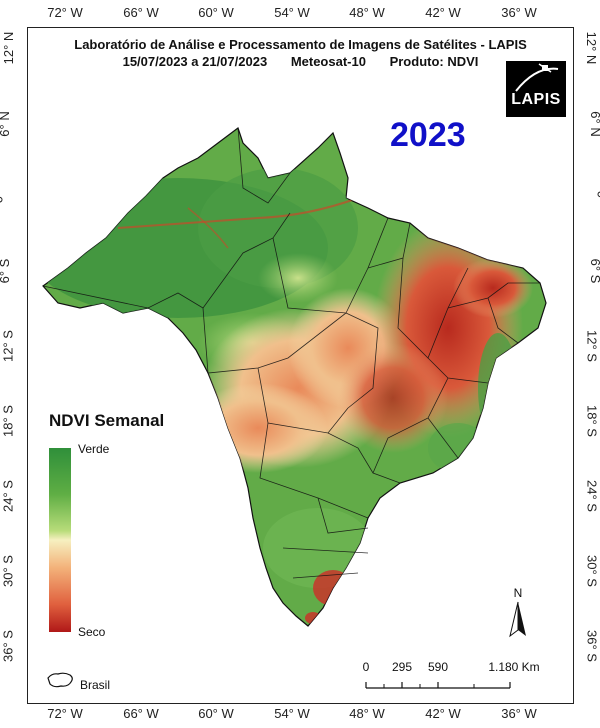  I want to click on ndvi-color-ramp, so click(60, 540).